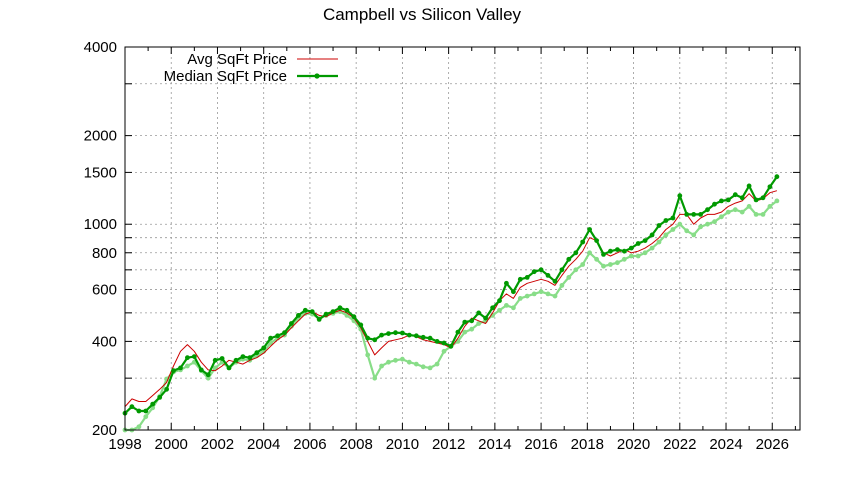  Describe the element at coordinates (171, 444) in the screenshot. I see `x-tick-label: 2000` at that location.